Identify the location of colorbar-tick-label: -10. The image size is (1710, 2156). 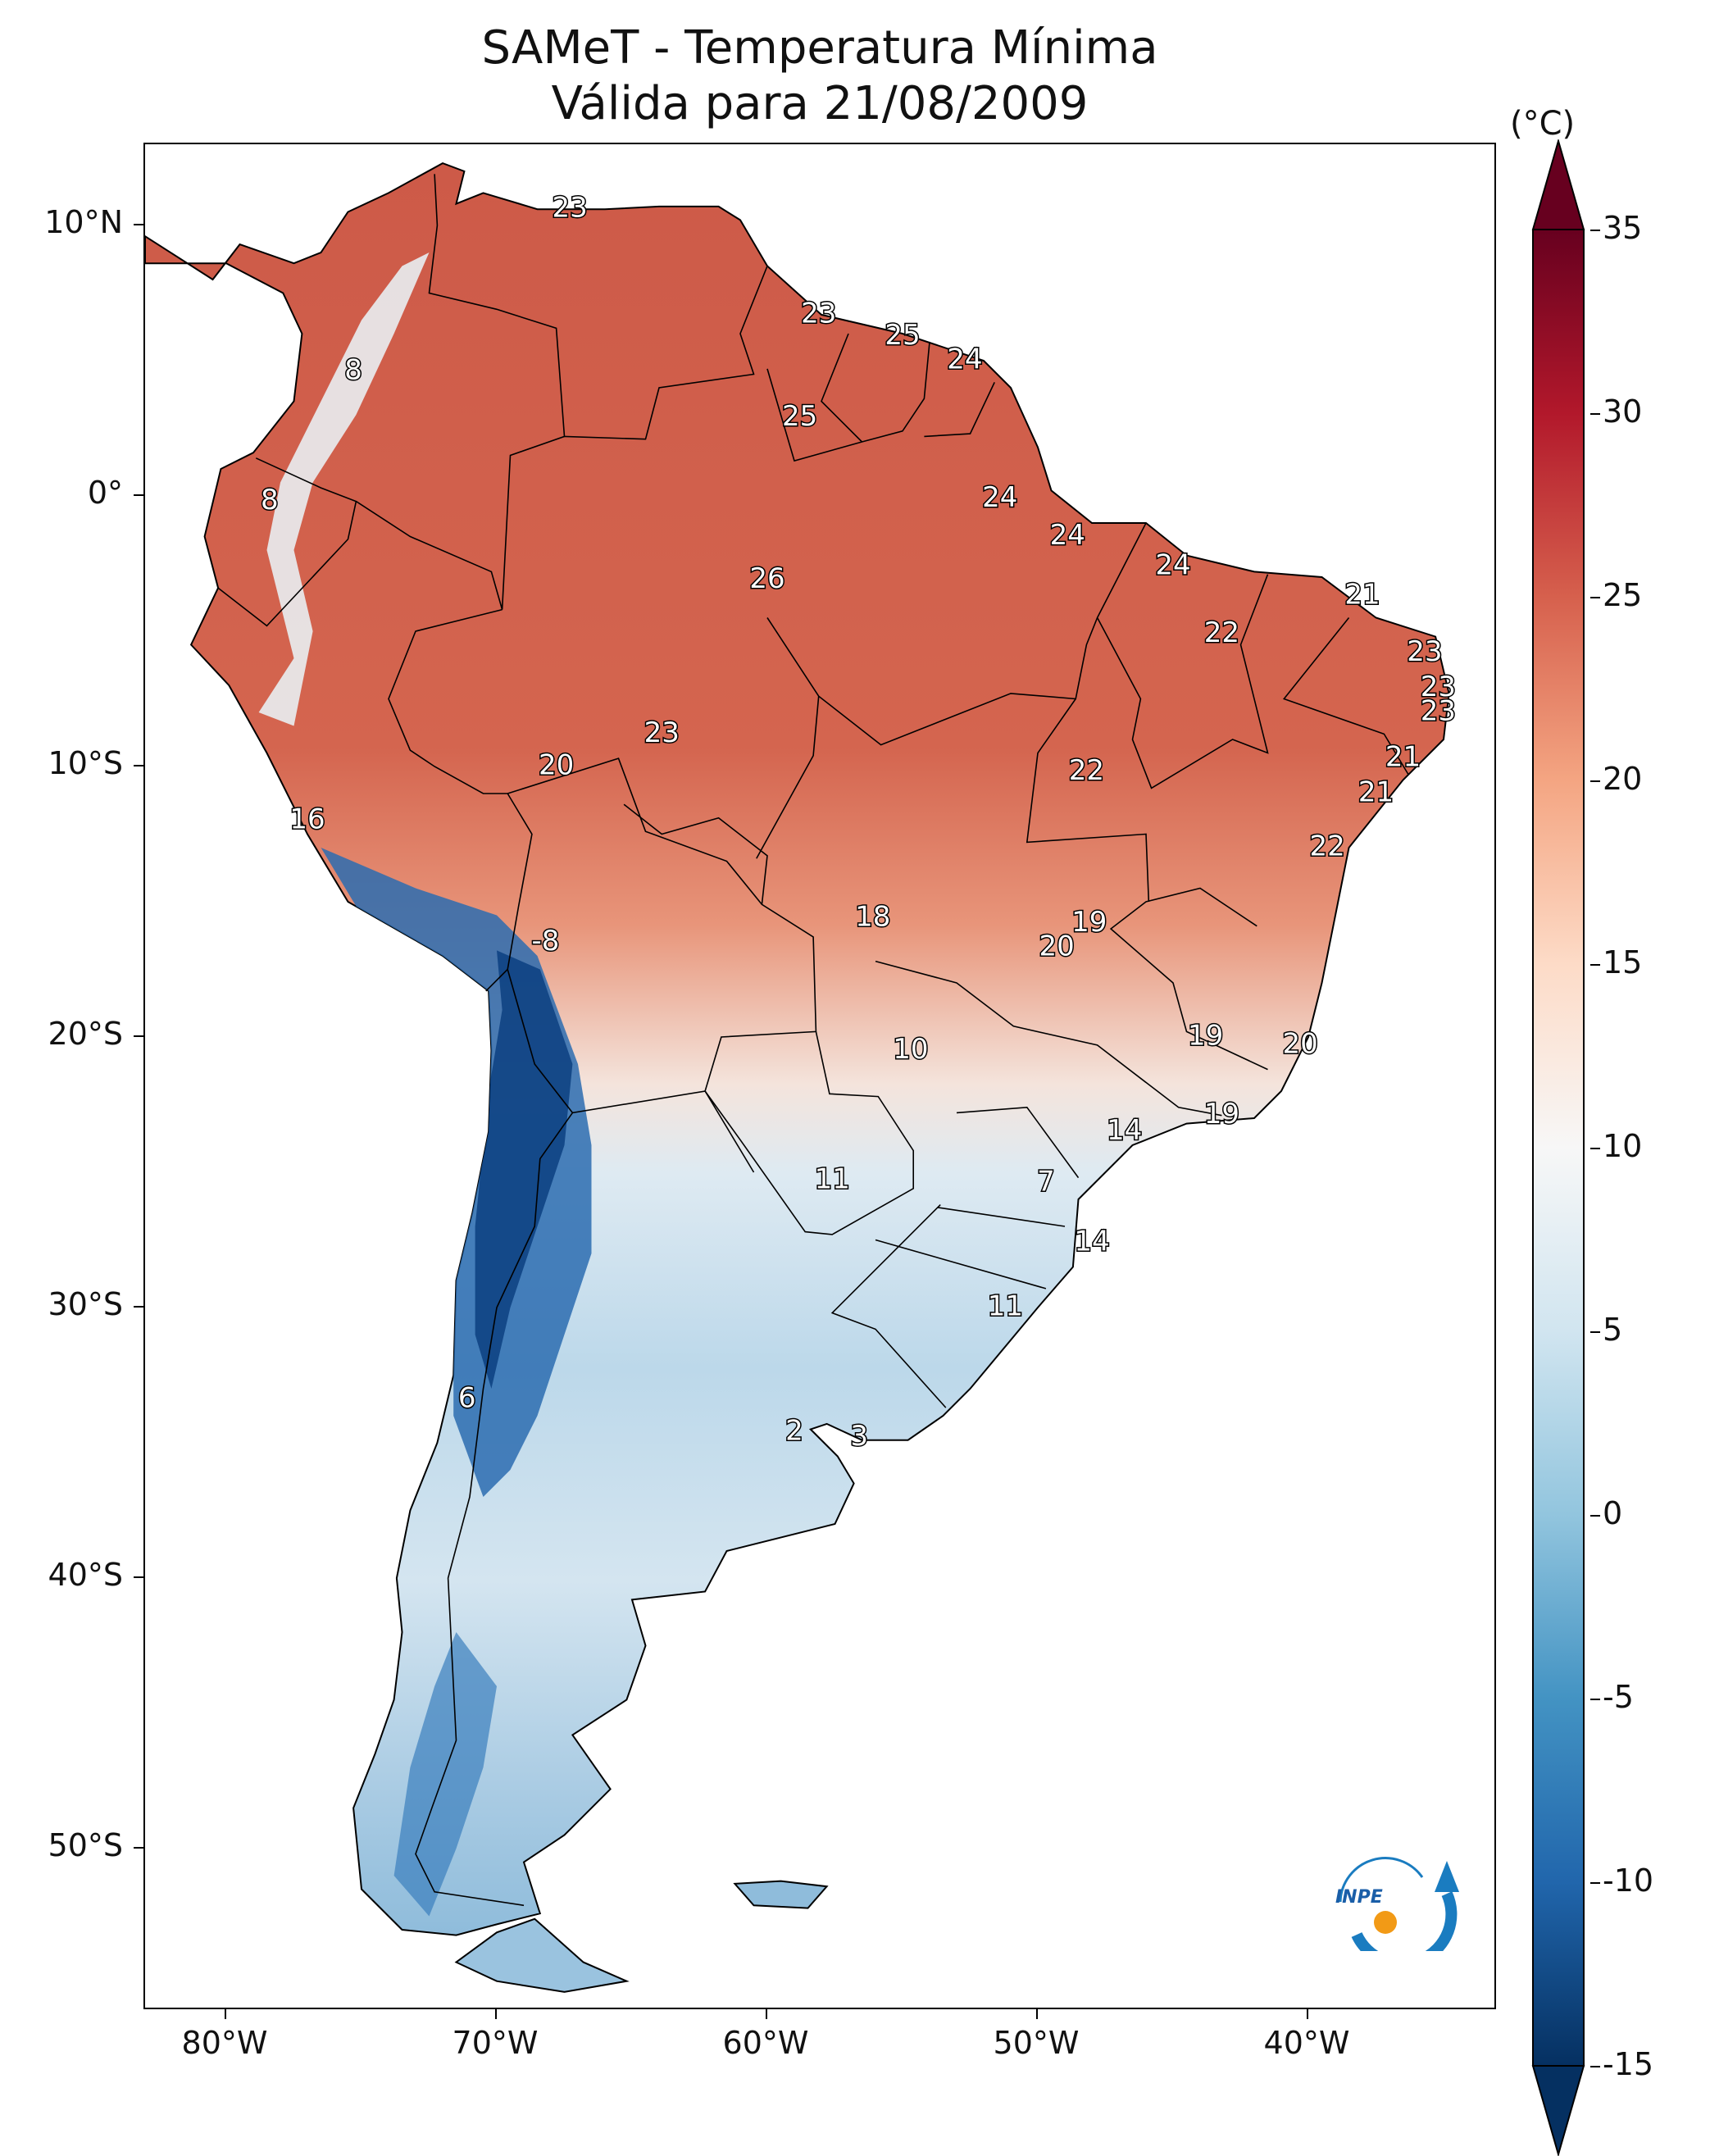
(1628, 1881).